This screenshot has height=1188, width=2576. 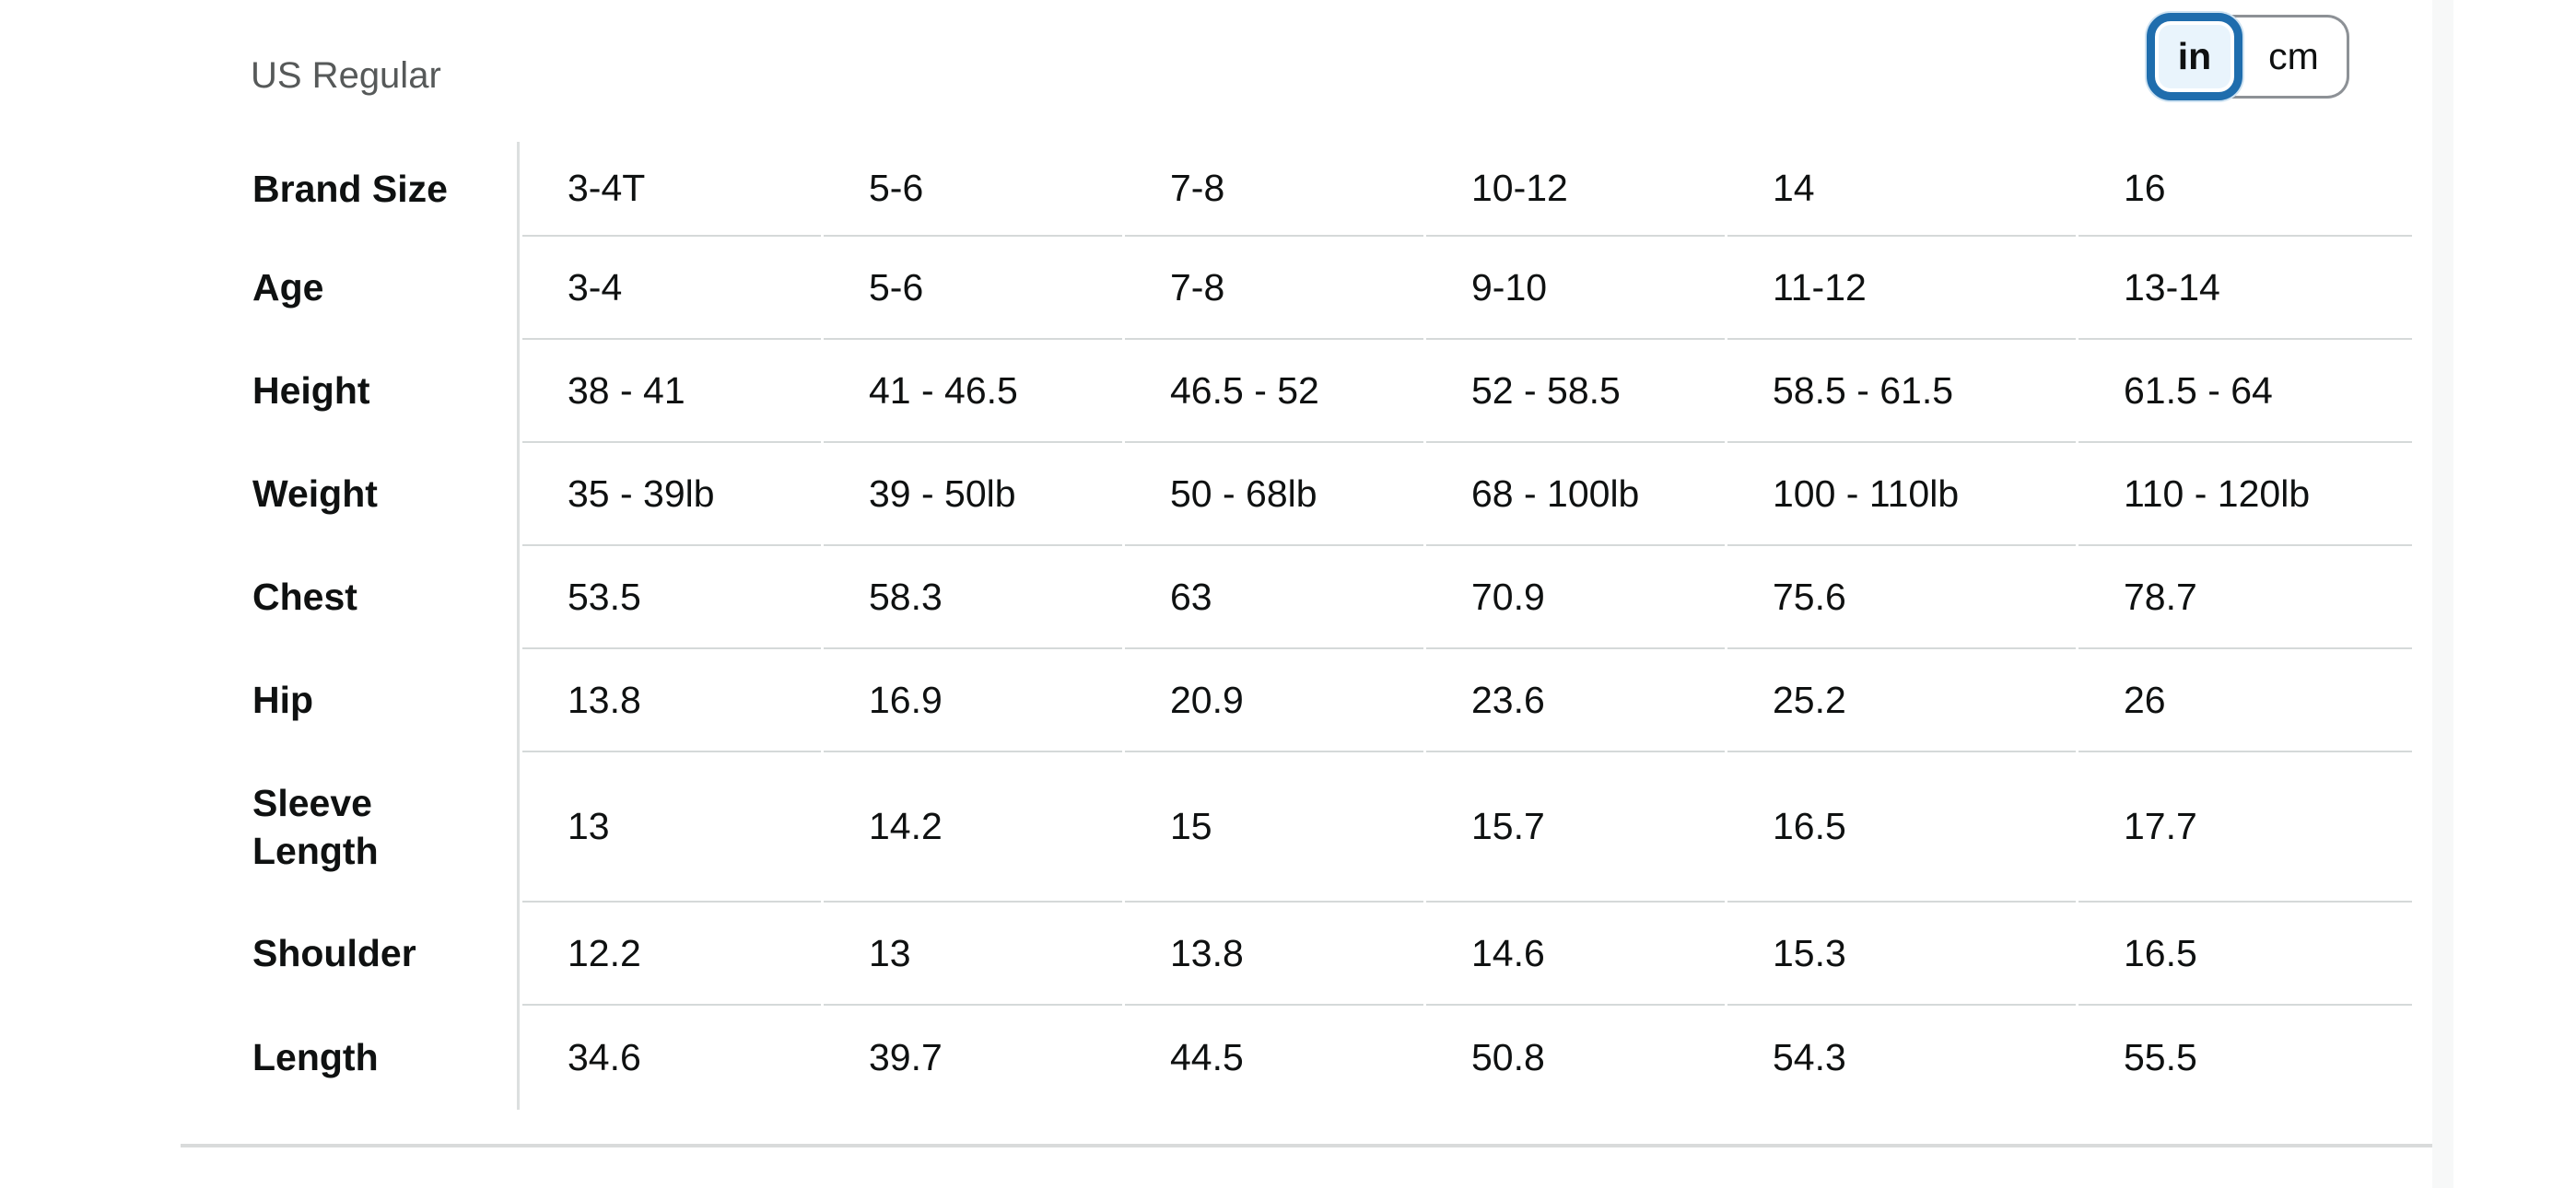 What do you see at coordinates (1575, 597) in the screenshot?
I see `cell-value: 70.9` at bounding box center [1575, 597].